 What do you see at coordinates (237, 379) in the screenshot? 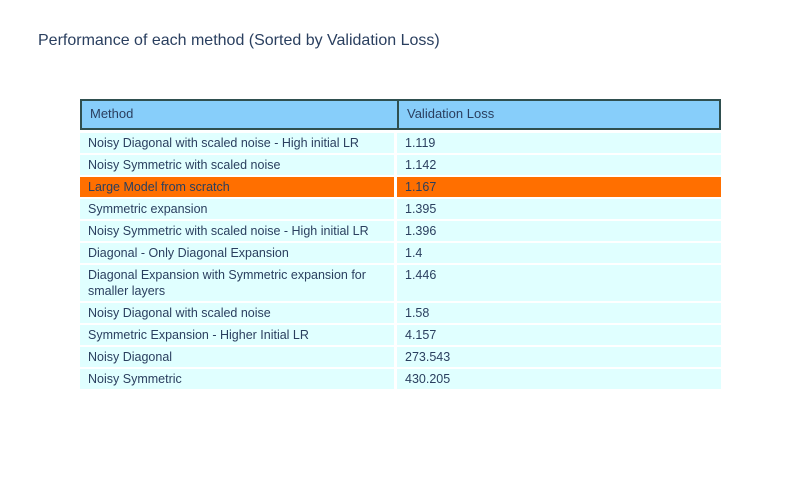
I see `method-cell: Noisy Symmetric` at bounding box center [237, 379].